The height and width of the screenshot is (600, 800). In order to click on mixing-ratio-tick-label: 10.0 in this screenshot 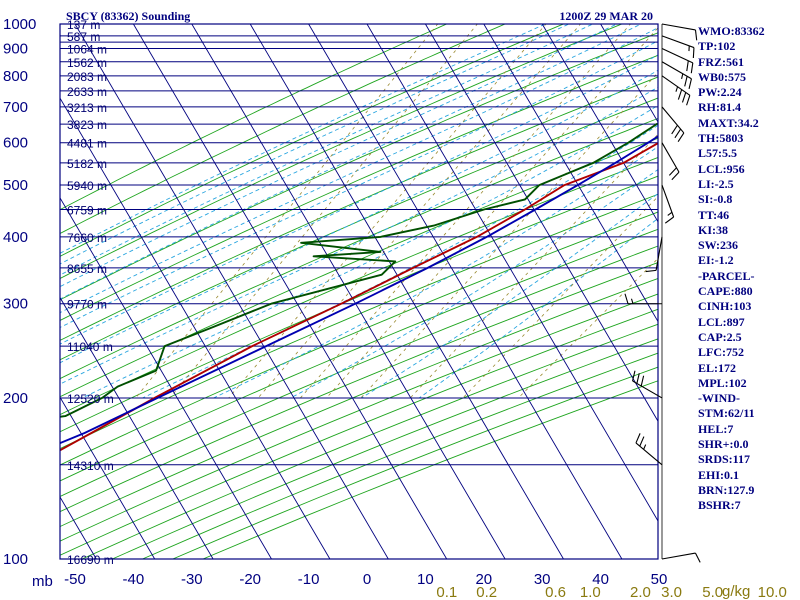, I will do `click(772, 592)`.